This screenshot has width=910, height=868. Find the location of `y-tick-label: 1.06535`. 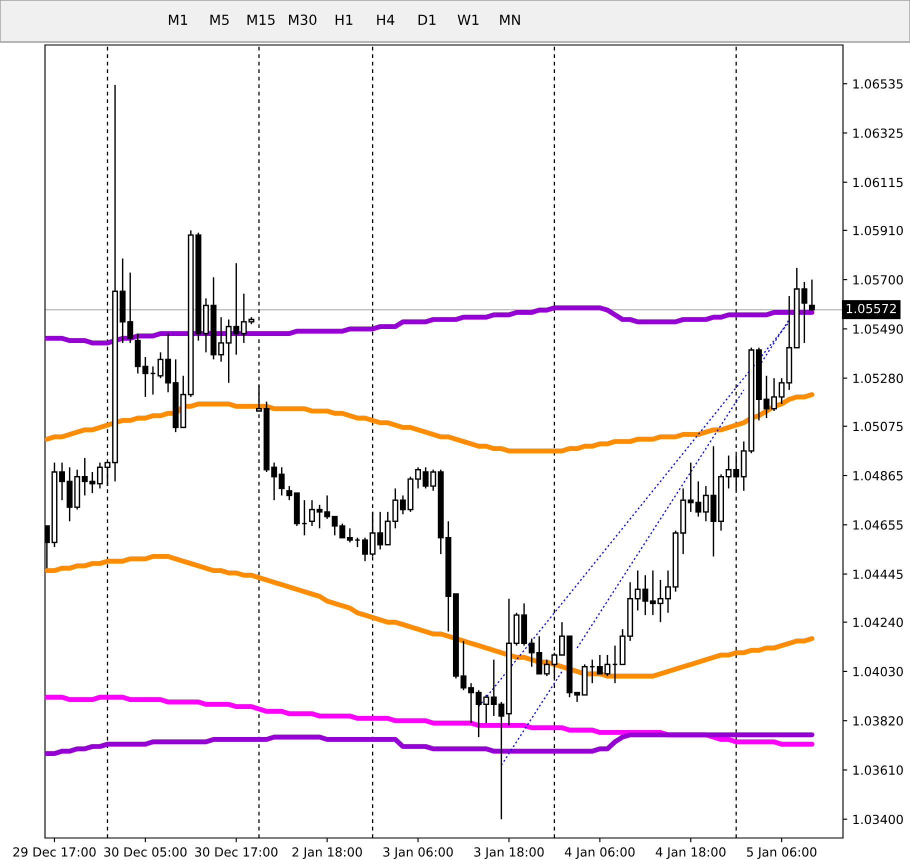

y-tick-label: 1.06535 is located at coordinates (878, 84).